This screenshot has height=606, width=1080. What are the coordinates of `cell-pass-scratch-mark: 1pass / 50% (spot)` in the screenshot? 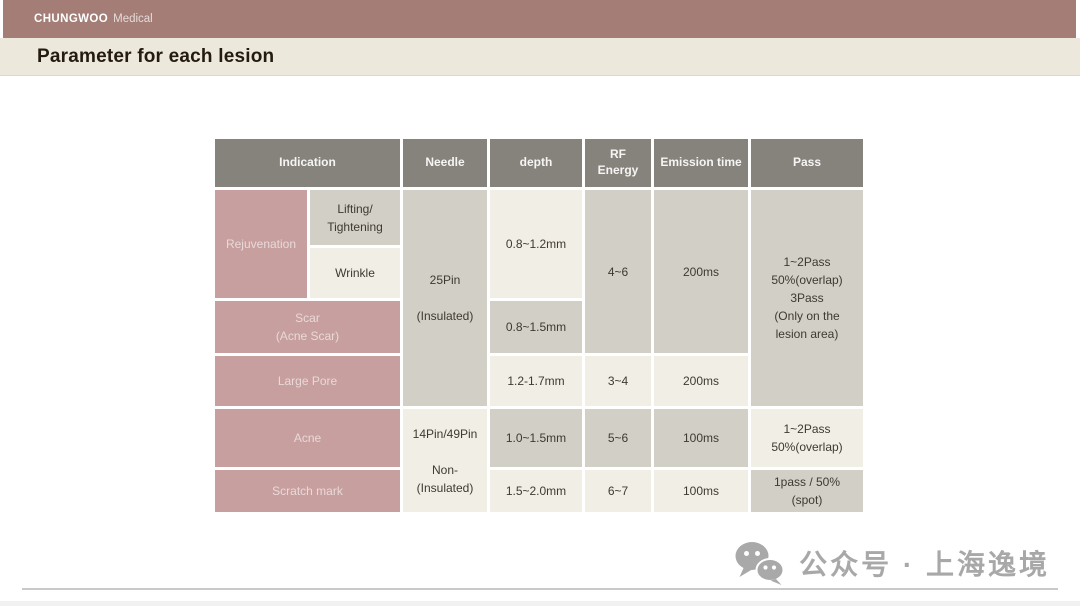 It's located at (807, 491).